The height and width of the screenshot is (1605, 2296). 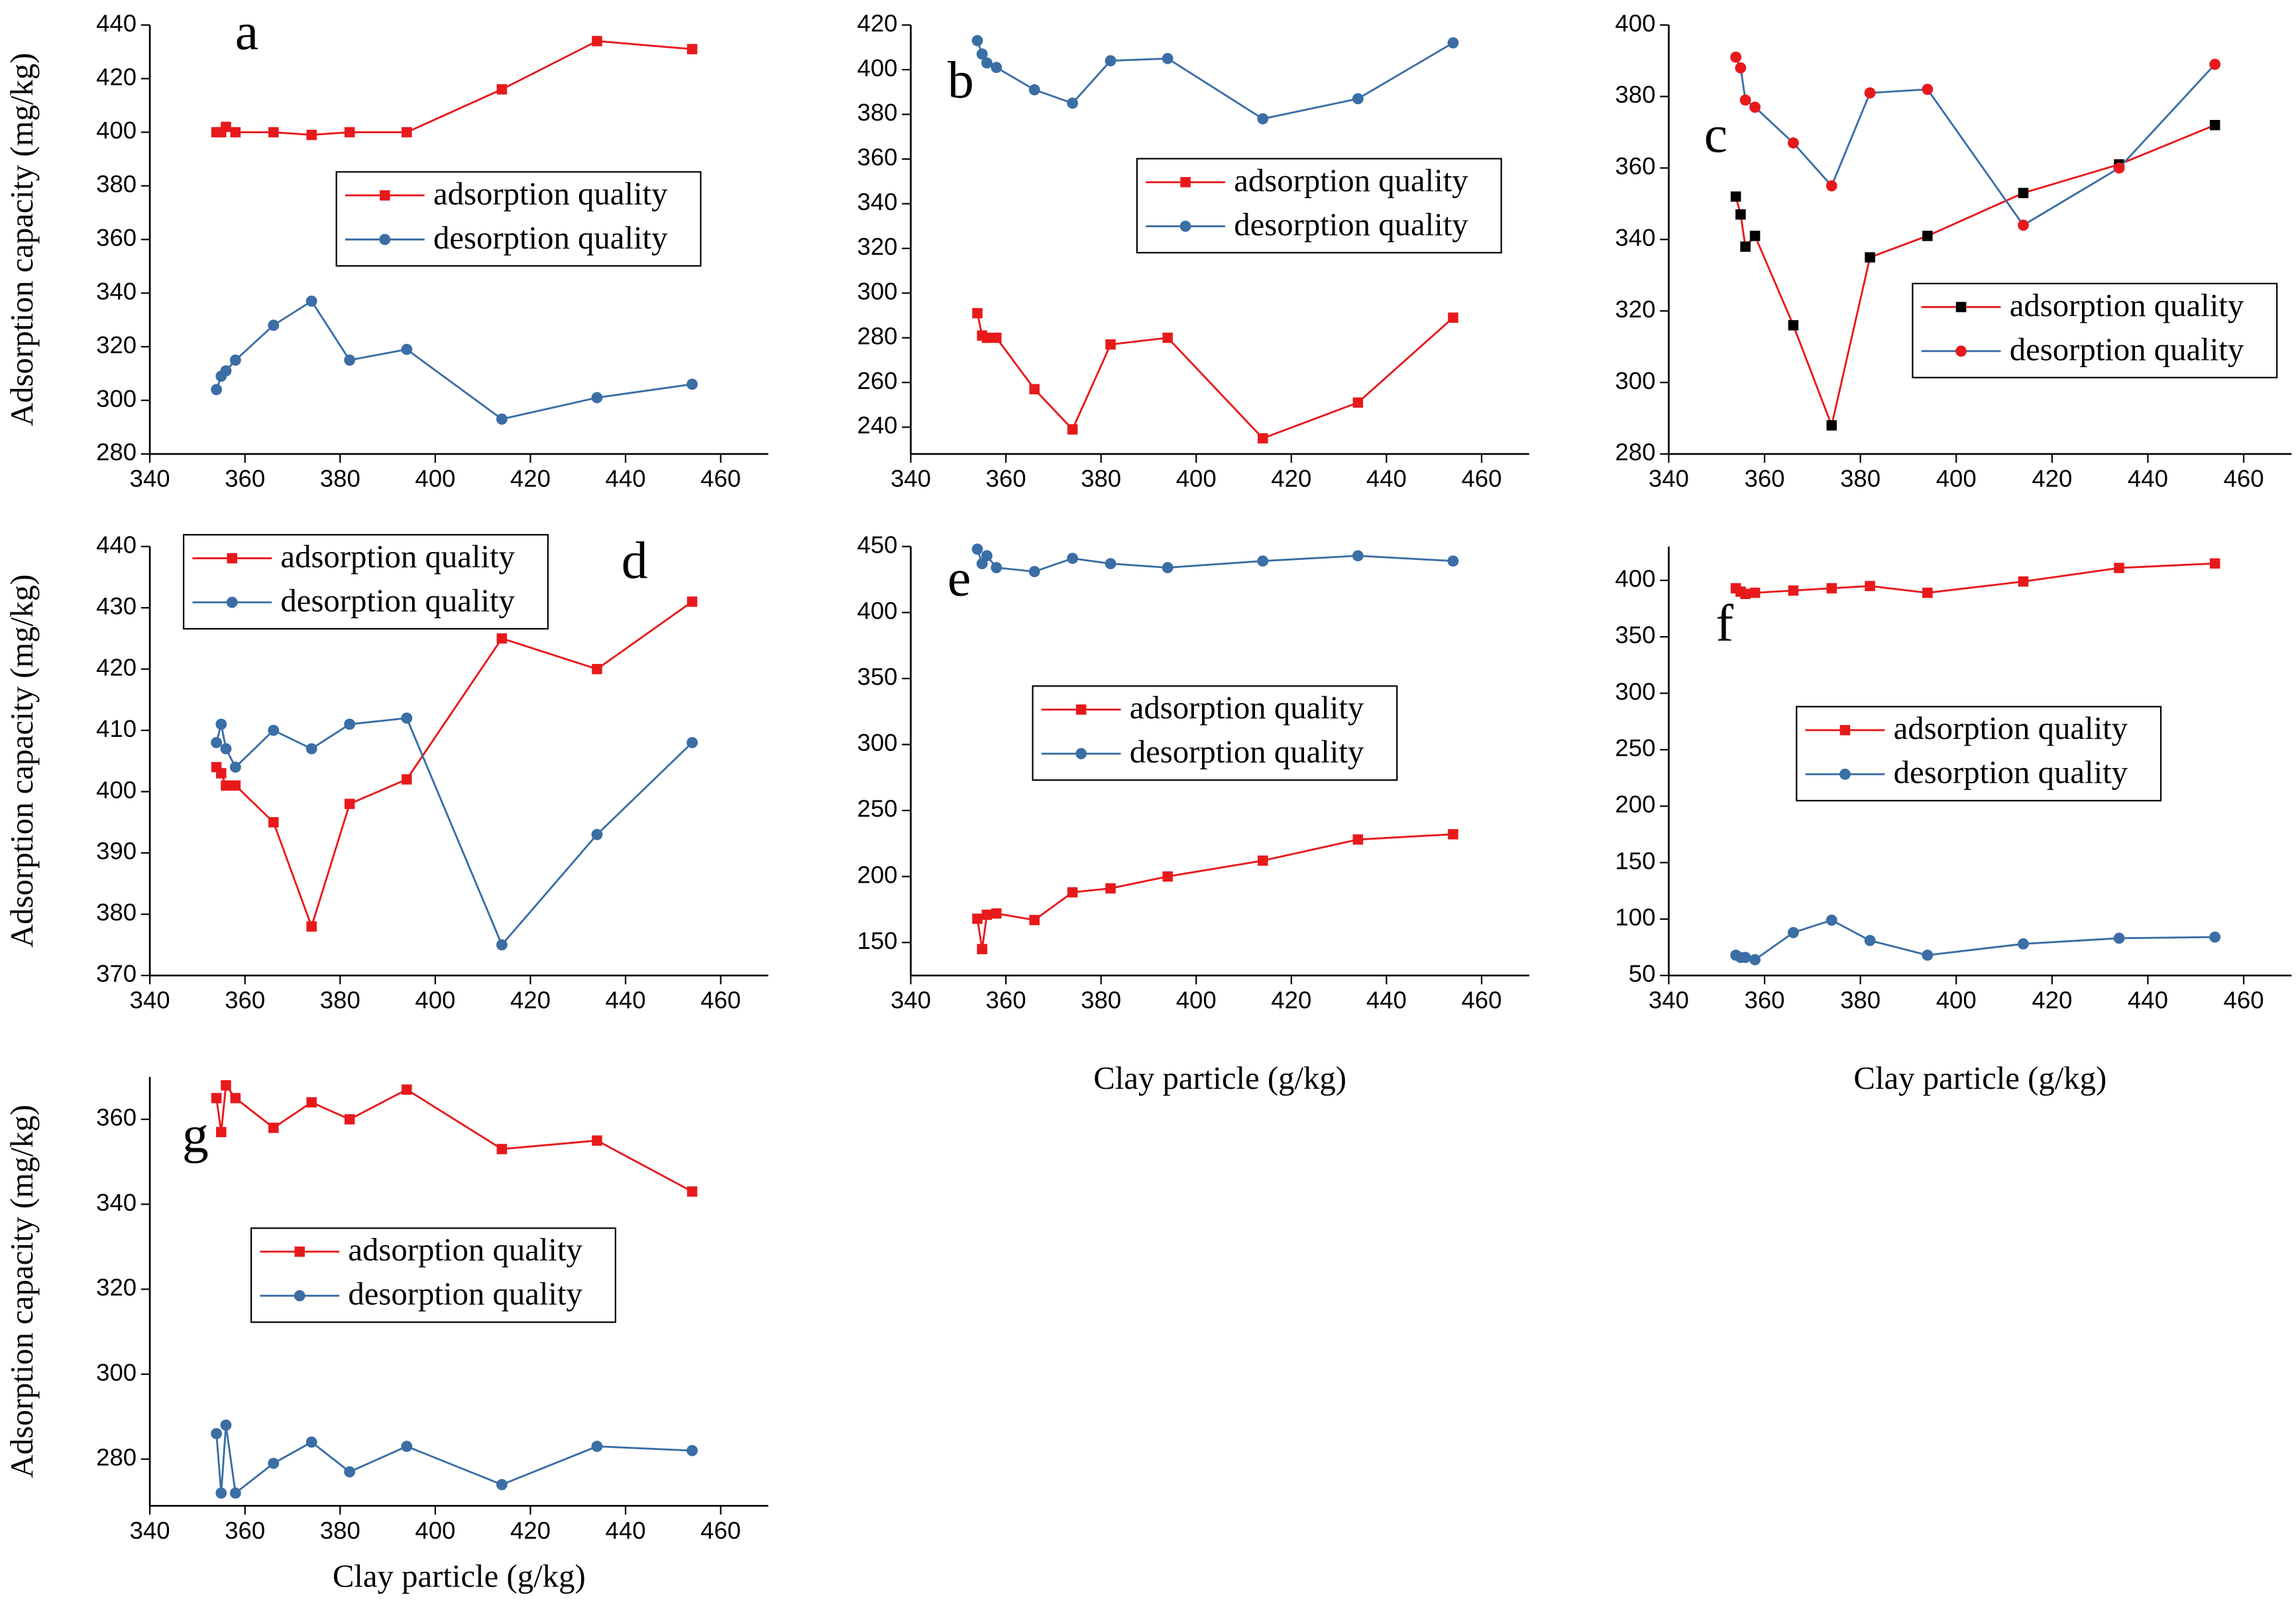 I want to click on y-tick-label: 250, so click(x=877, y=809).